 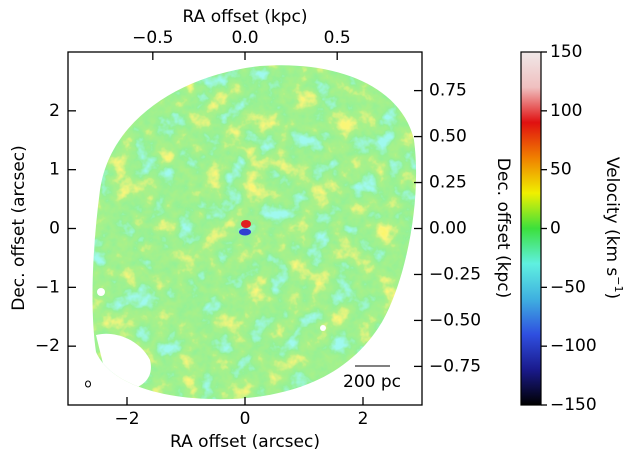 I want to click on colorbar-label: Velocity (km s−1), so click(x=613, y=228).